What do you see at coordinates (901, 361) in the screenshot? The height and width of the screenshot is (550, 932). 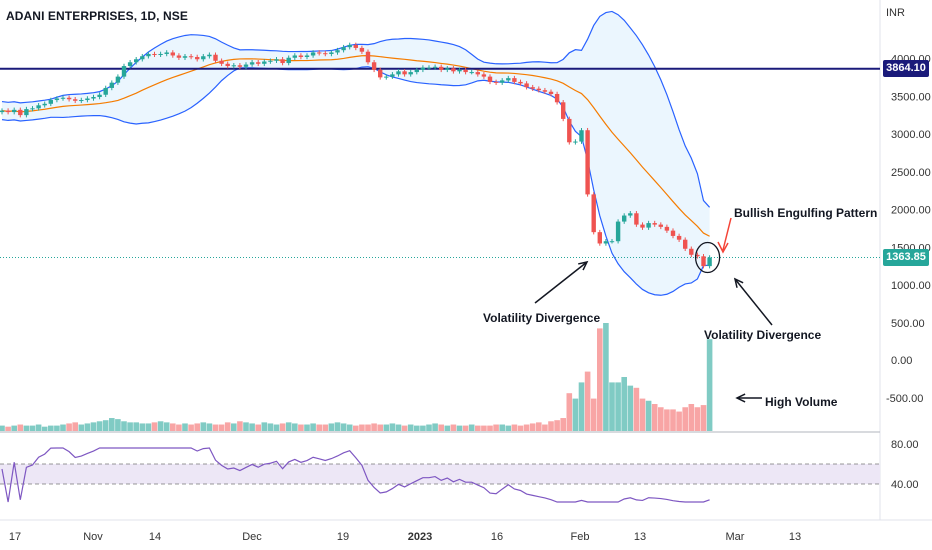 I see `volume-tick-label: 0.00` at bounding box center [901, 361].